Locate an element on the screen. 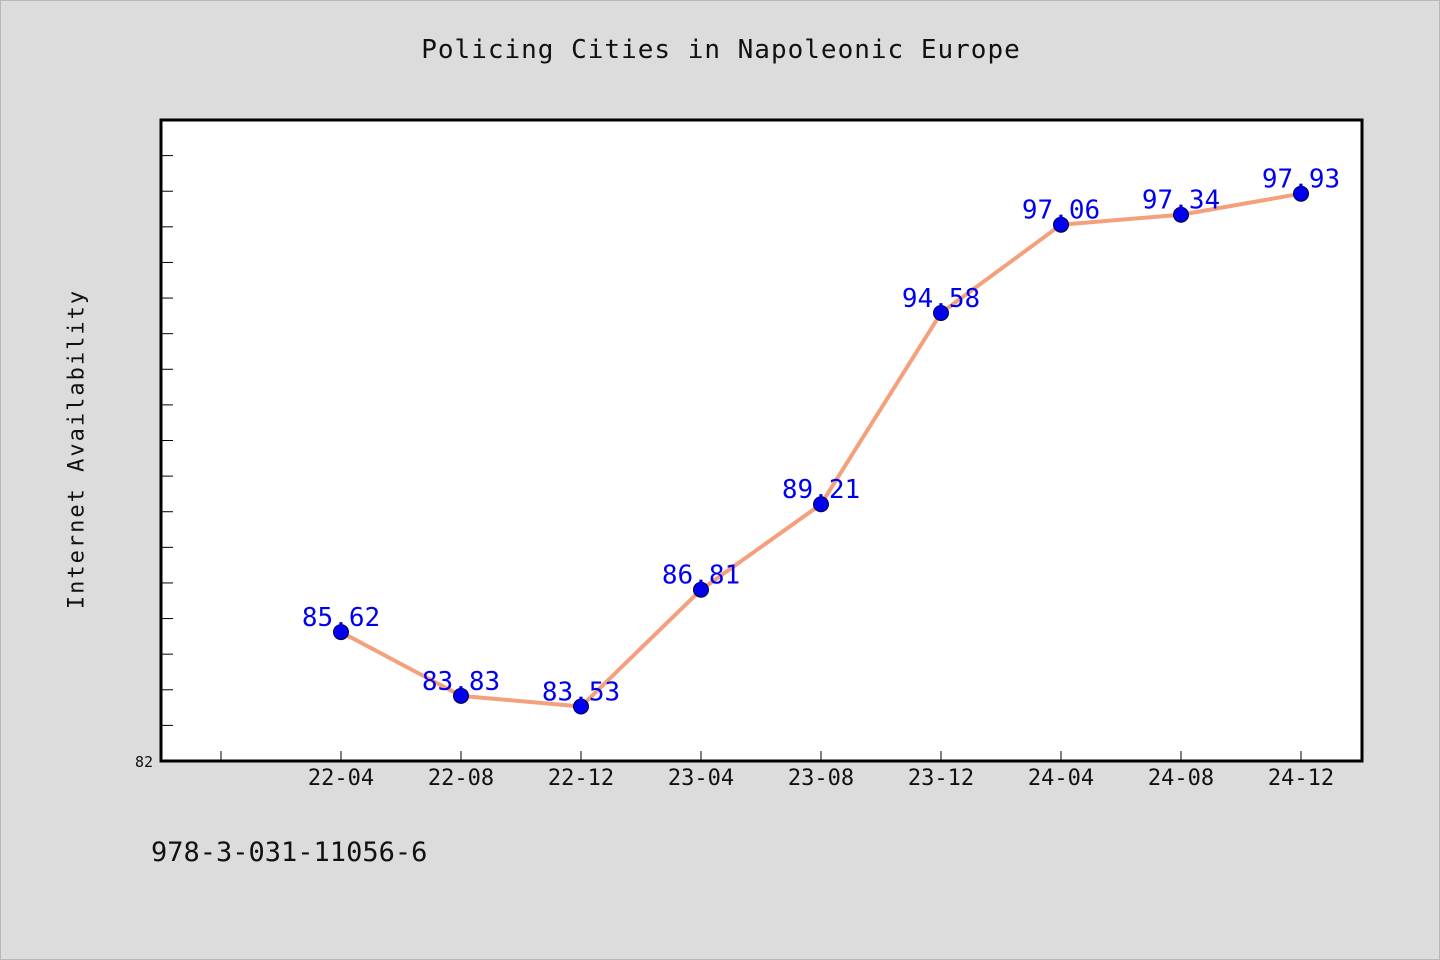 This screenshot has width=1440, height=960. data-label: 94.58 is located at coordinates (941, 299).